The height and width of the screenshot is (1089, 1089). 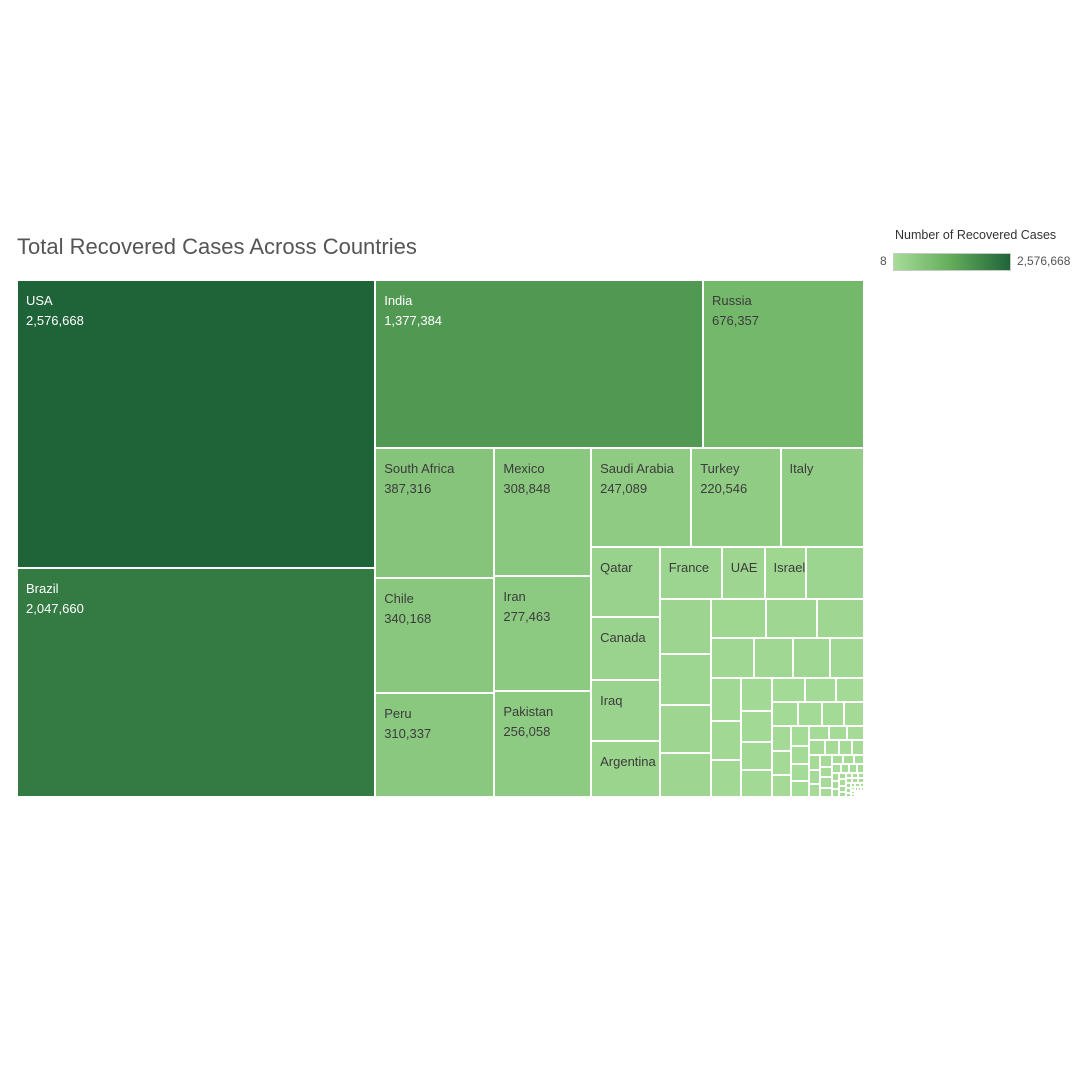 What do you see at coordinates (527, 617) in the screenshot?
I see `country-value: 277,463` at bounding box center [527, 617].